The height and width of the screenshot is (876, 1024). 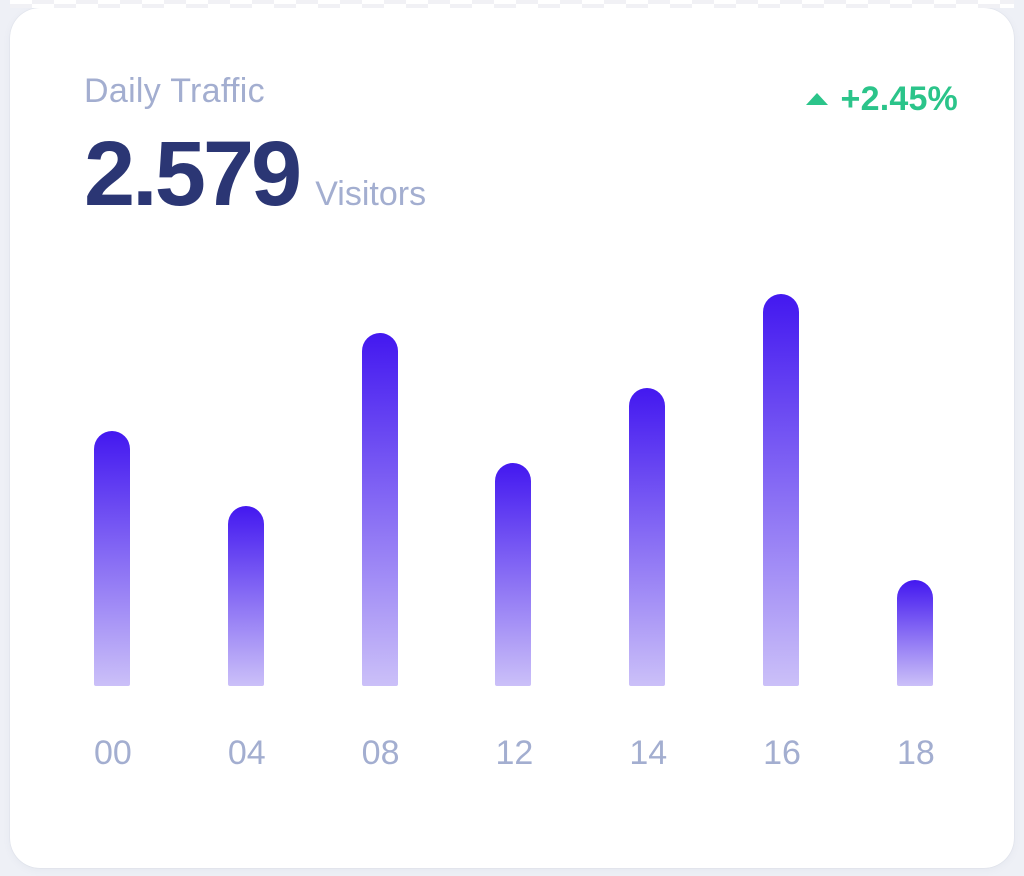 I want to click on up-arrow-icon, so click(x=816, y=99).